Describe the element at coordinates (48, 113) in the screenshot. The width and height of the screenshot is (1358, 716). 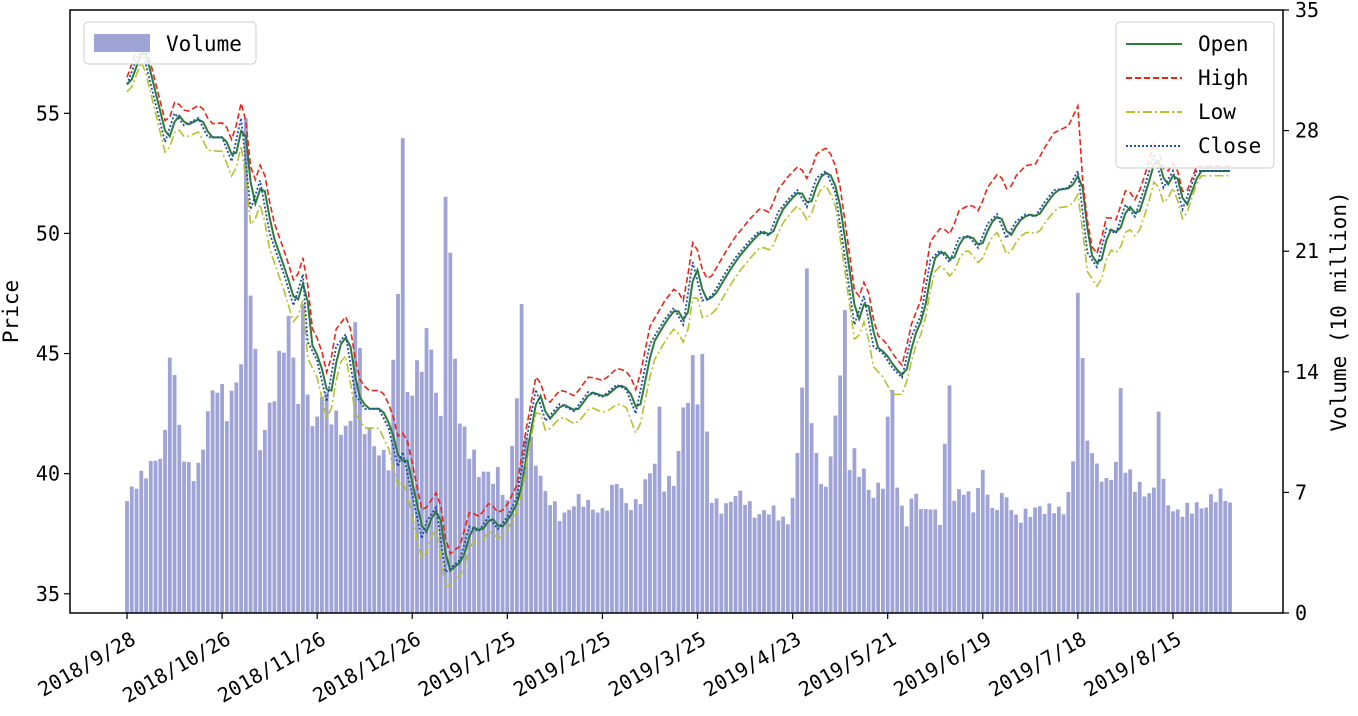
I see `left-y-tick-label: 55` at that location.